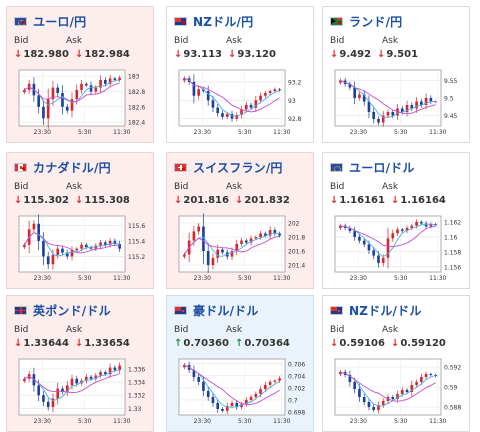 The image size is (480, 432). I want to click on za-jp-flag-icon, so click(336, 21).